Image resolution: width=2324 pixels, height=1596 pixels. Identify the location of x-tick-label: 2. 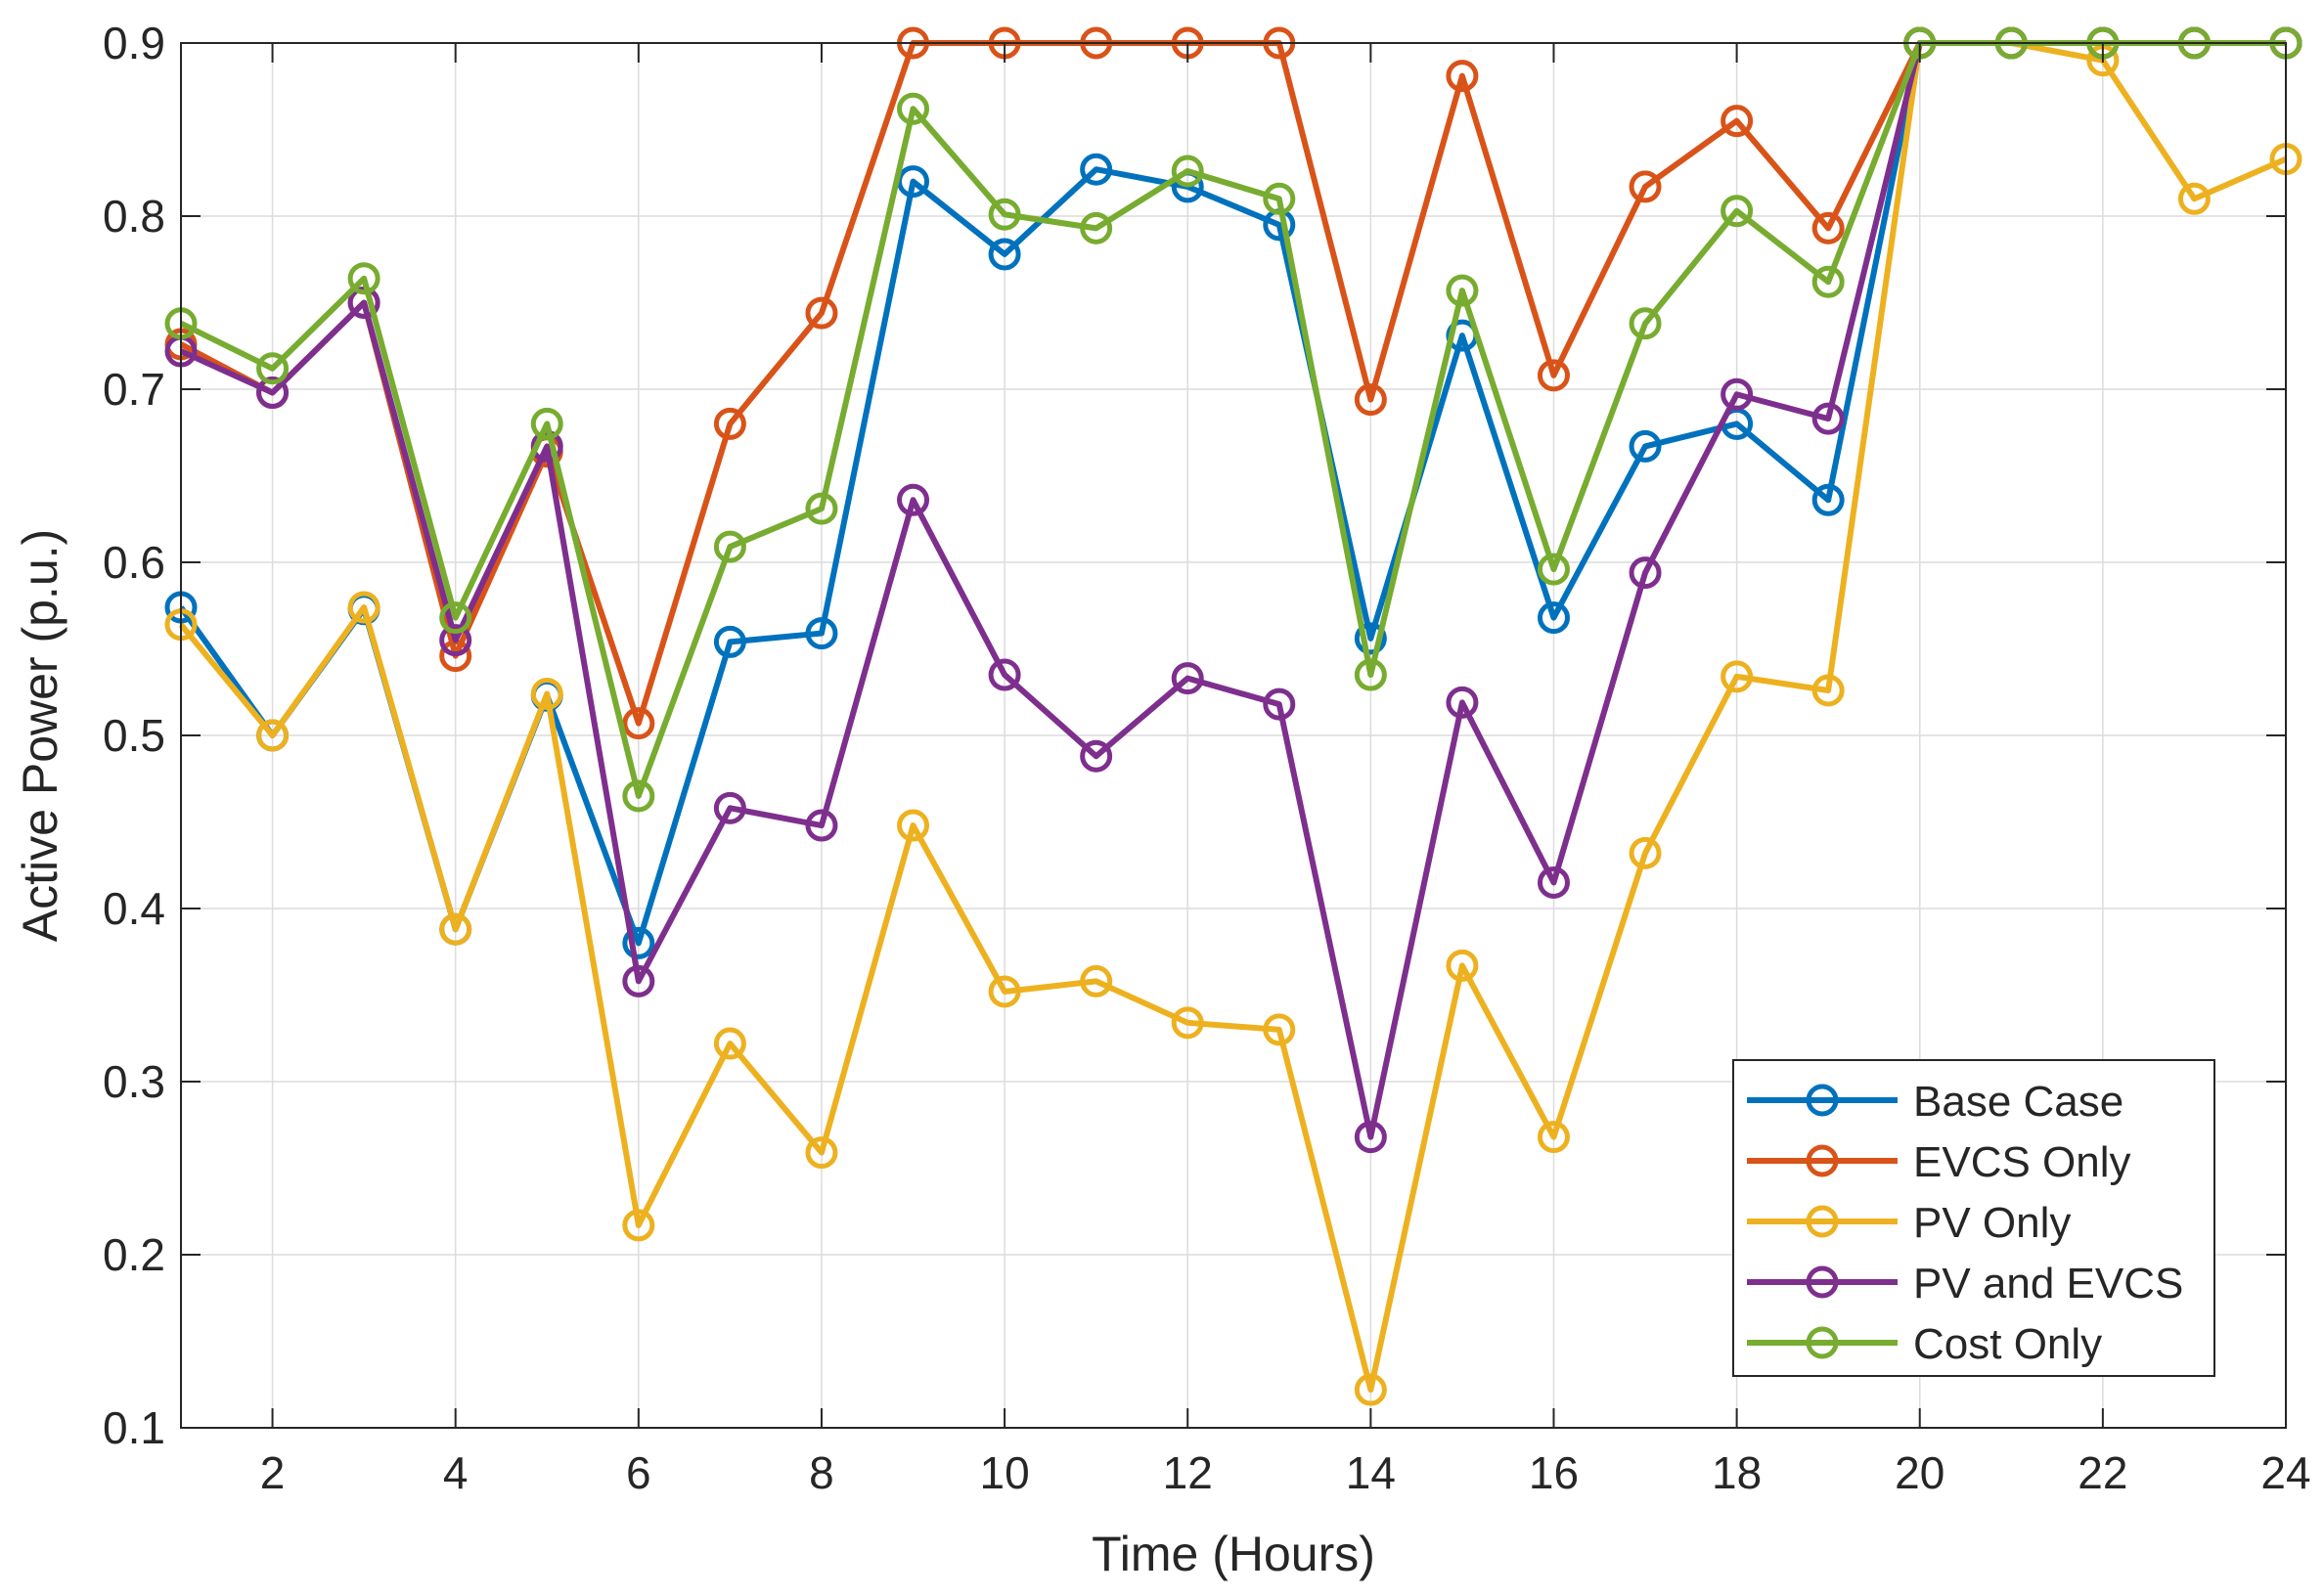
(273, 1472).